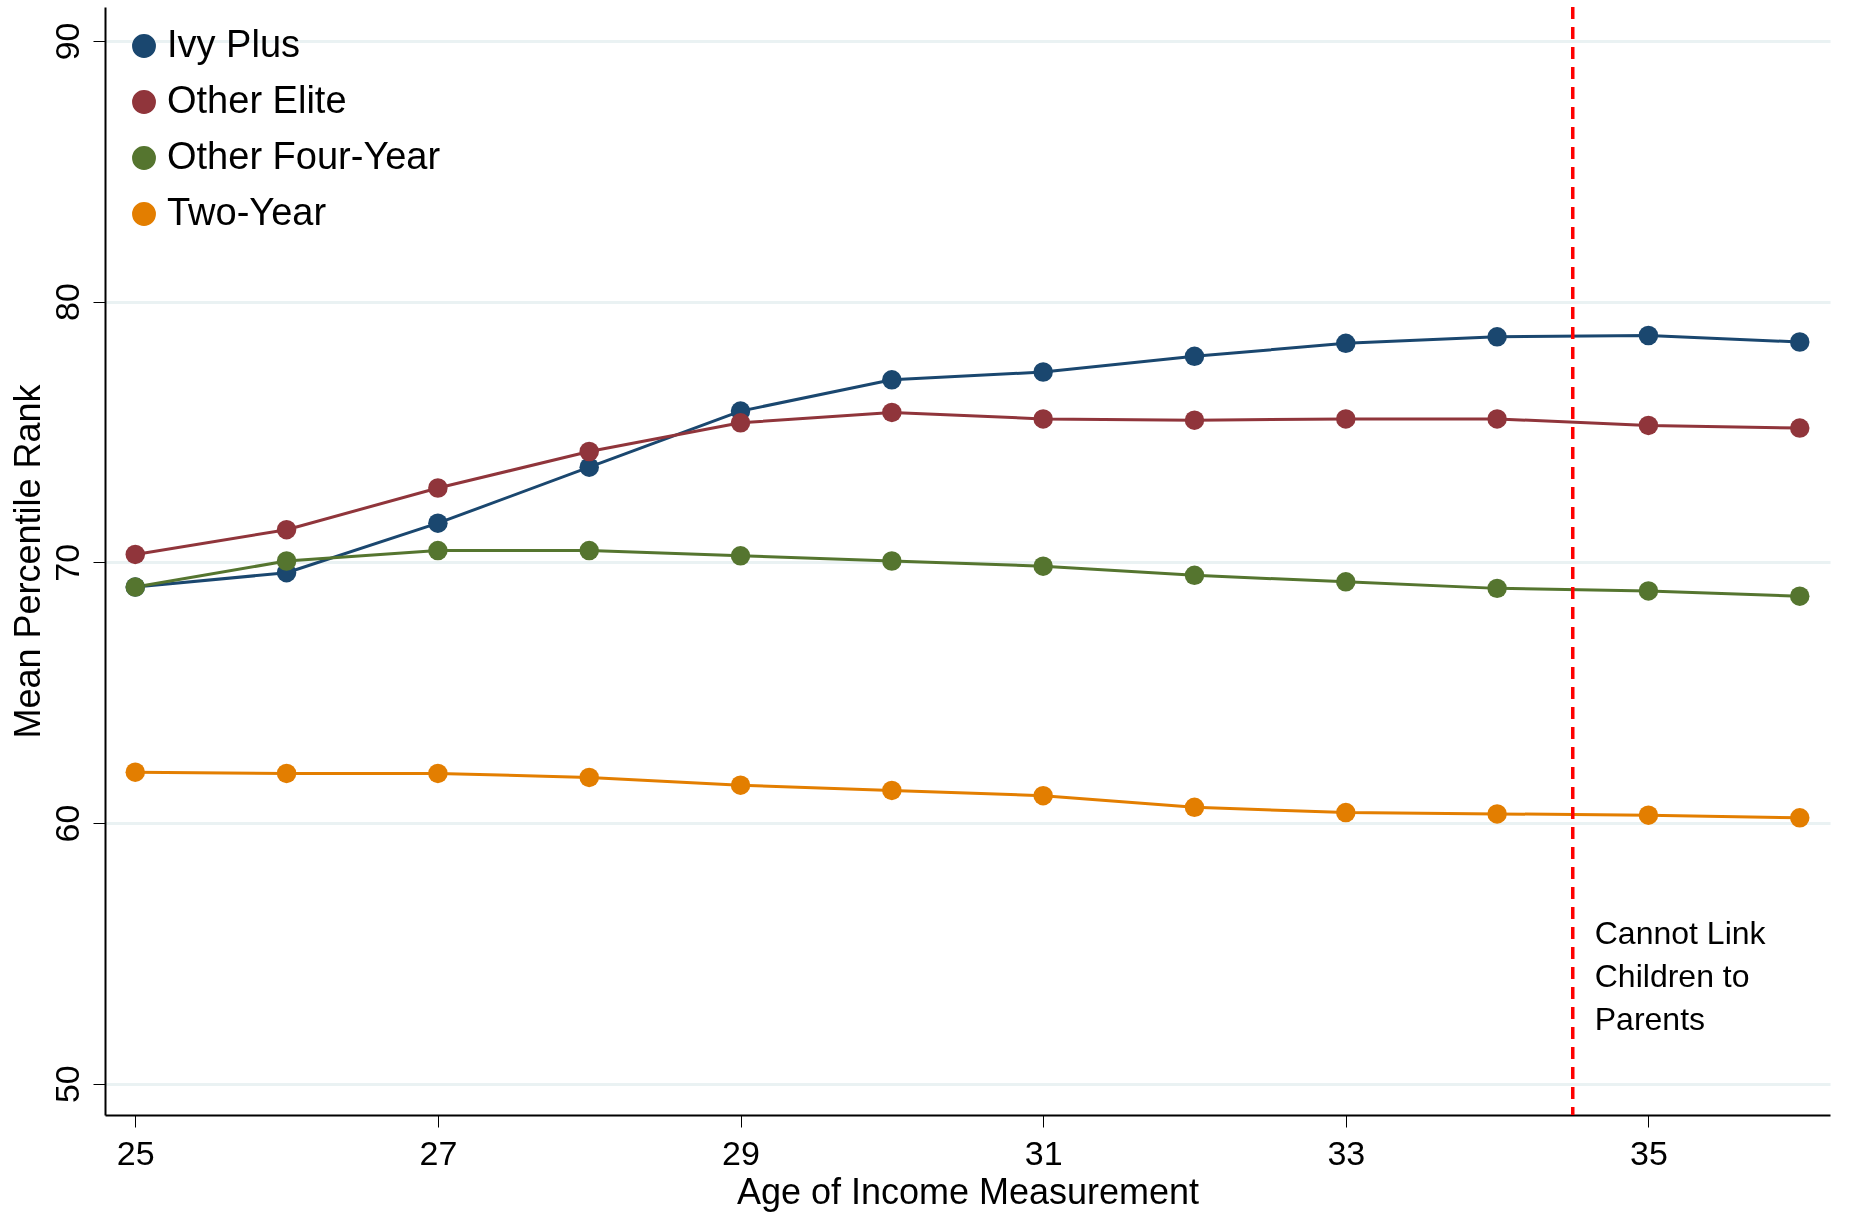  I want to click on ref-line-label: Cannot Link Children to Parents, so click(1680, 976).